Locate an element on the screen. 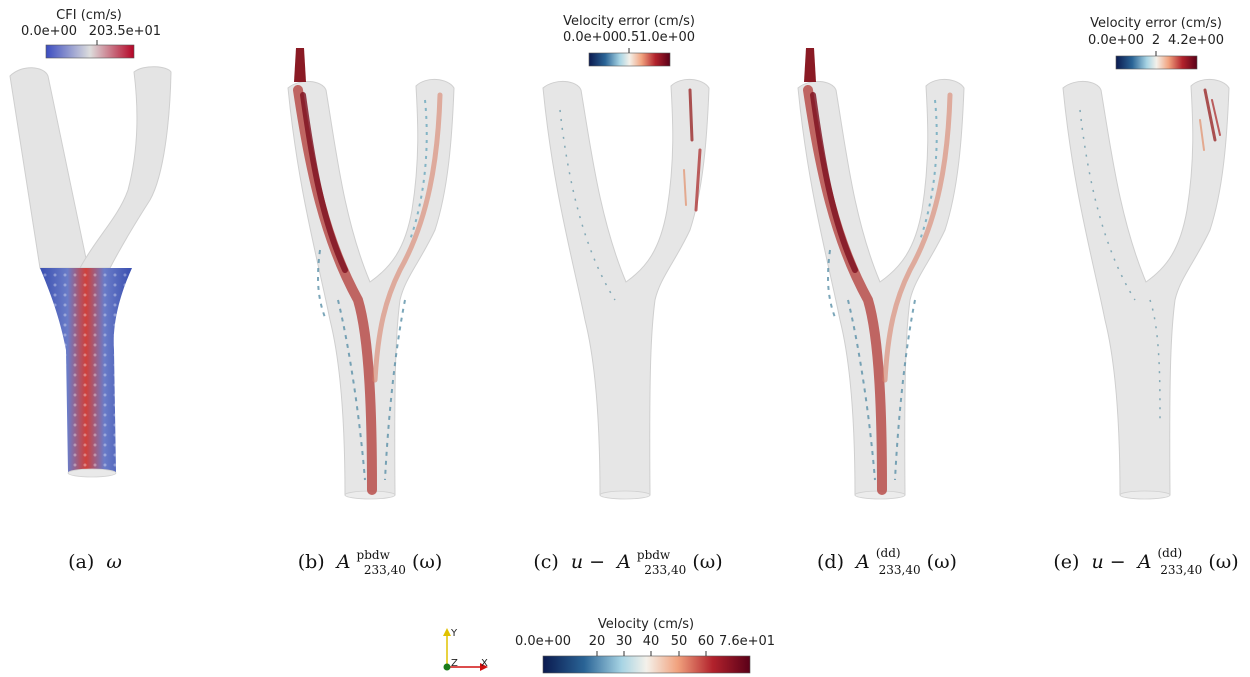 Image resolution: width=1250 pixels, height=677 pixels. z-axis-dot-icon is located at coordinates (447, 667).